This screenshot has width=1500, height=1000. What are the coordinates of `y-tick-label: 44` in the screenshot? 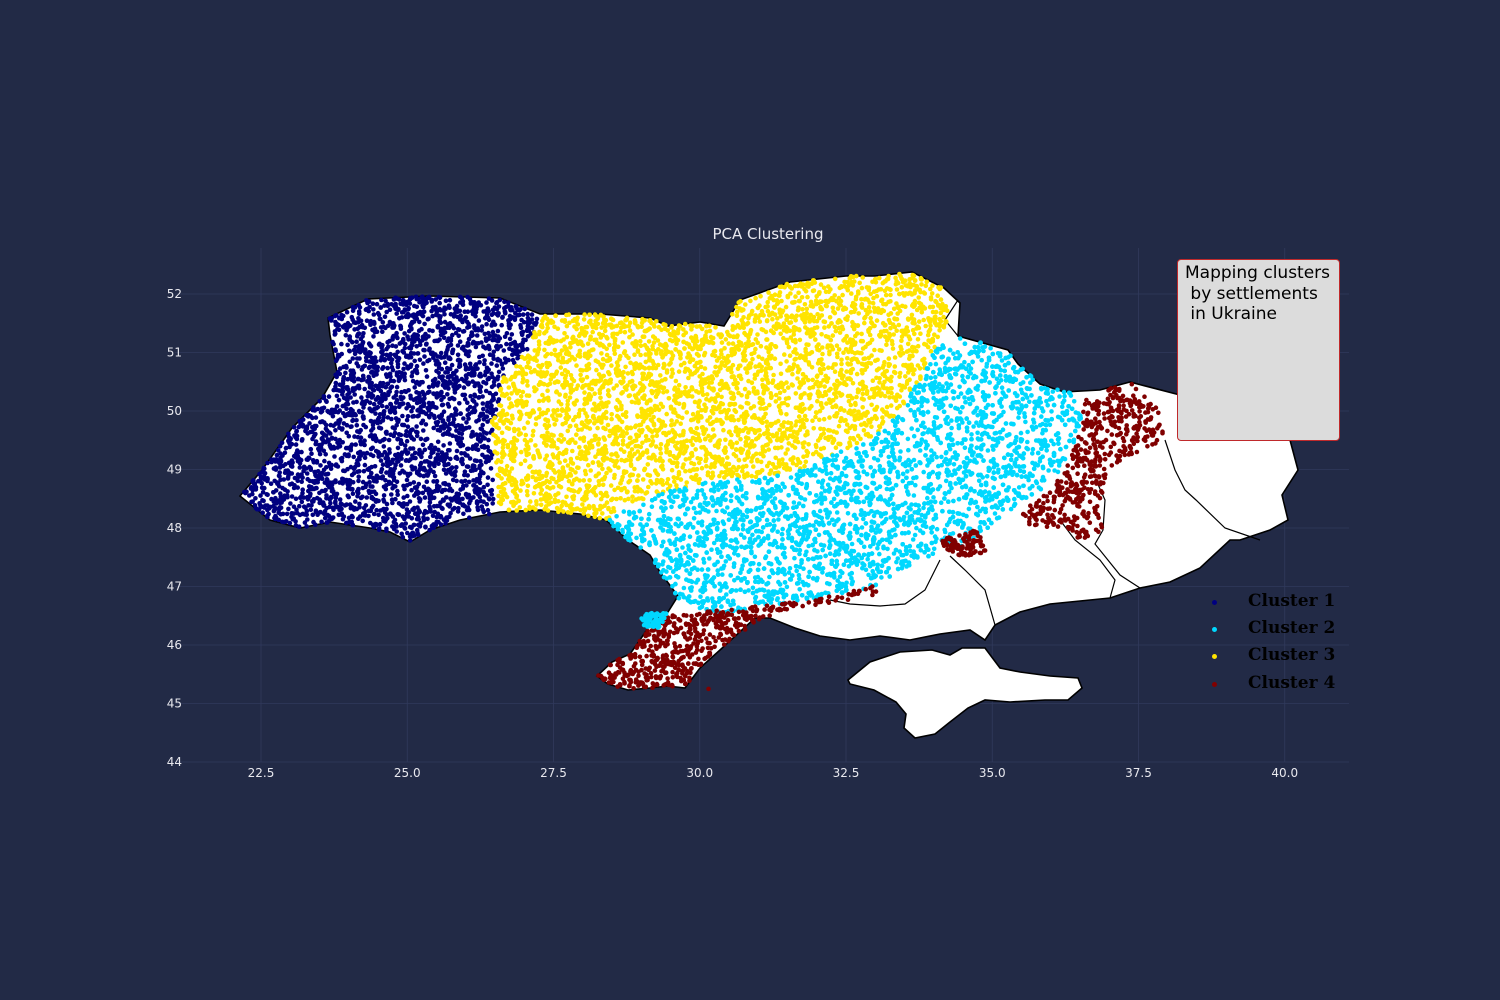 It's located at (174, 762).